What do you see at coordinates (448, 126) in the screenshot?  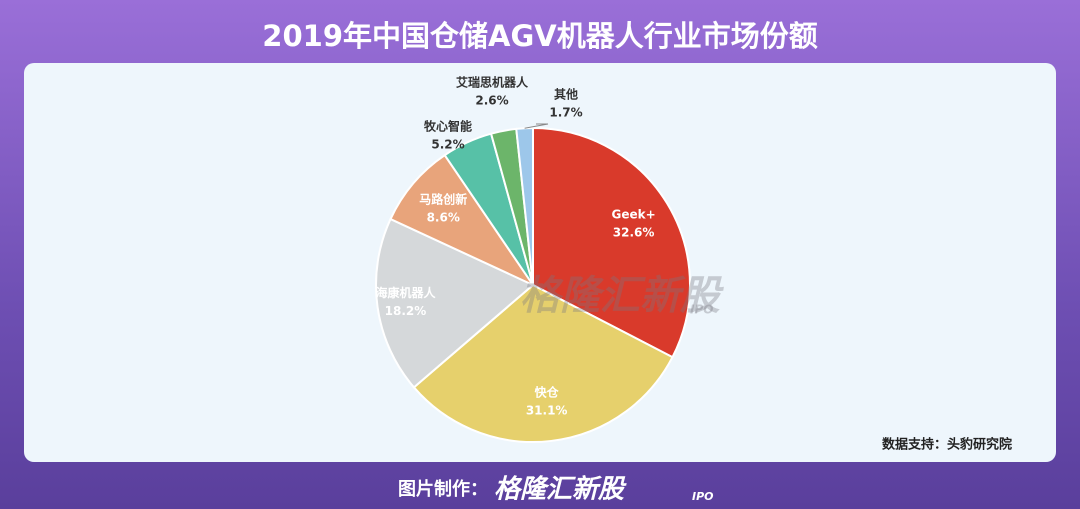 I see `slice-label: 牧心智能` at bounding box center [448, 126].